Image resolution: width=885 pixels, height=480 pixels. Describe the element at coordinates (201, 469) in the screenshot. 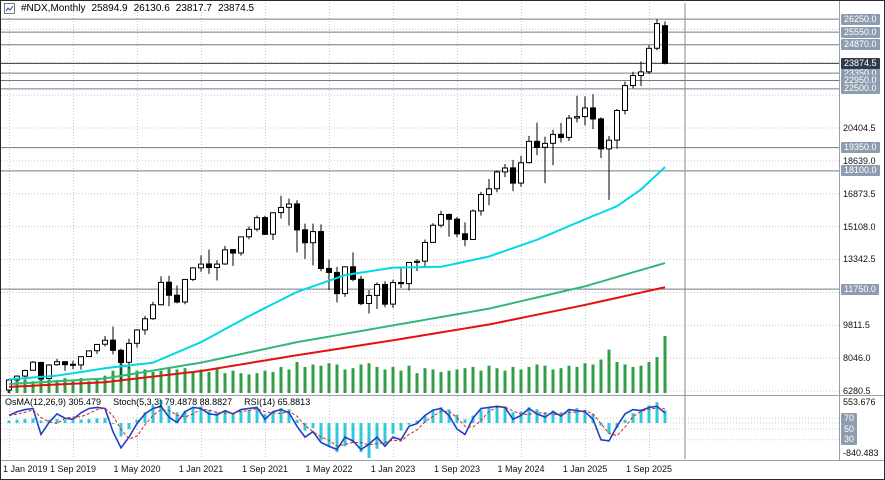

I see `date-label: 1 Jan 2021` at that location.